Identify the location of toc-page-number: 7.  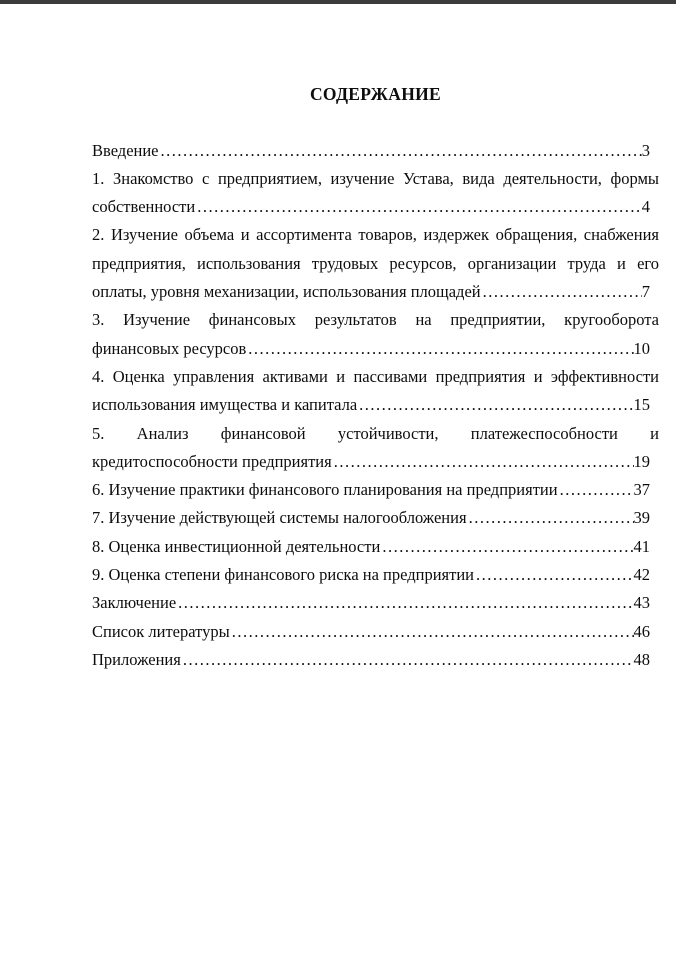
(645, 292).